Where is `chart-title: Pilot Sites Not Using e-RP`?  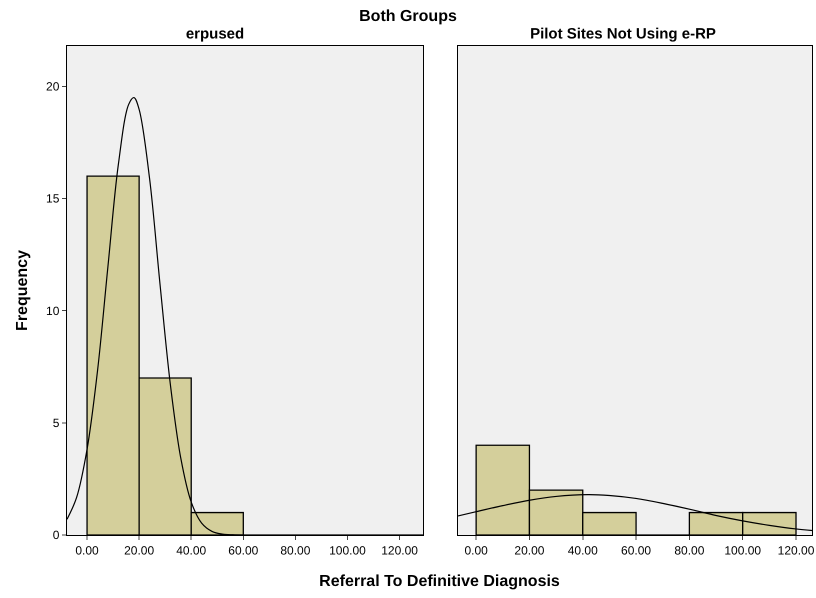
chart-title: Pilot Sites Not Using e-RP is located at coordinates (623, 34).